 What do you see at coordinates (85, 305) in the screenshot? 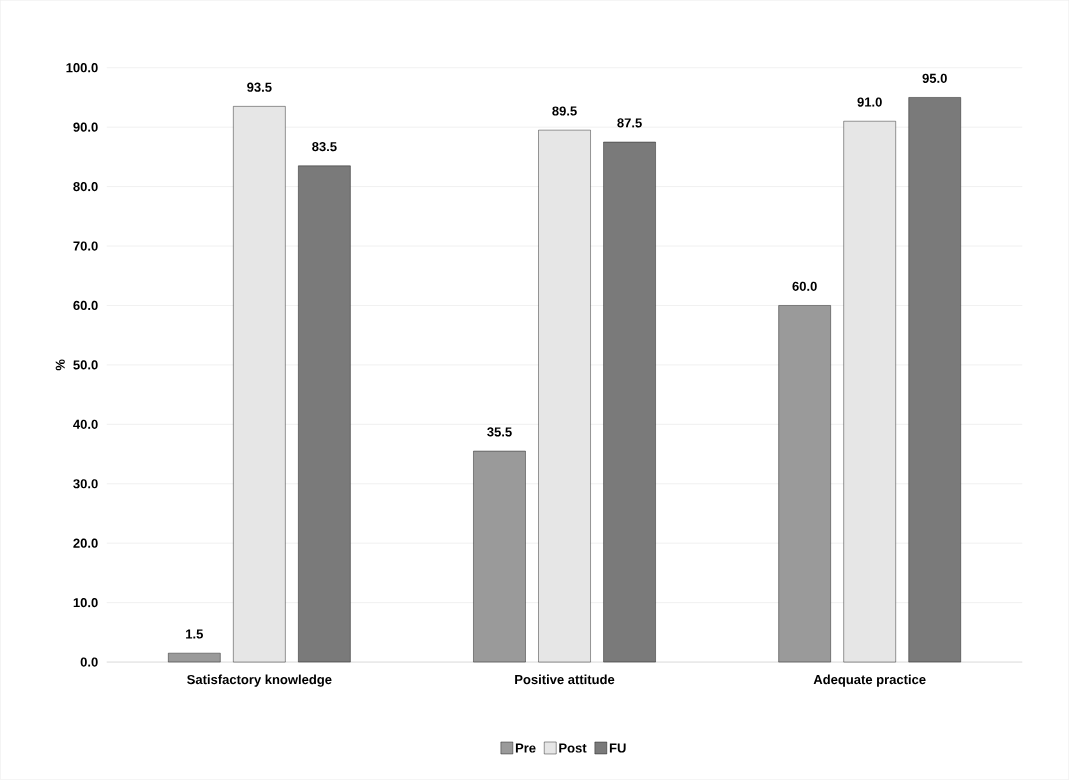
I see `y-tick-label: 60.0` at bounding box center [85, 305].